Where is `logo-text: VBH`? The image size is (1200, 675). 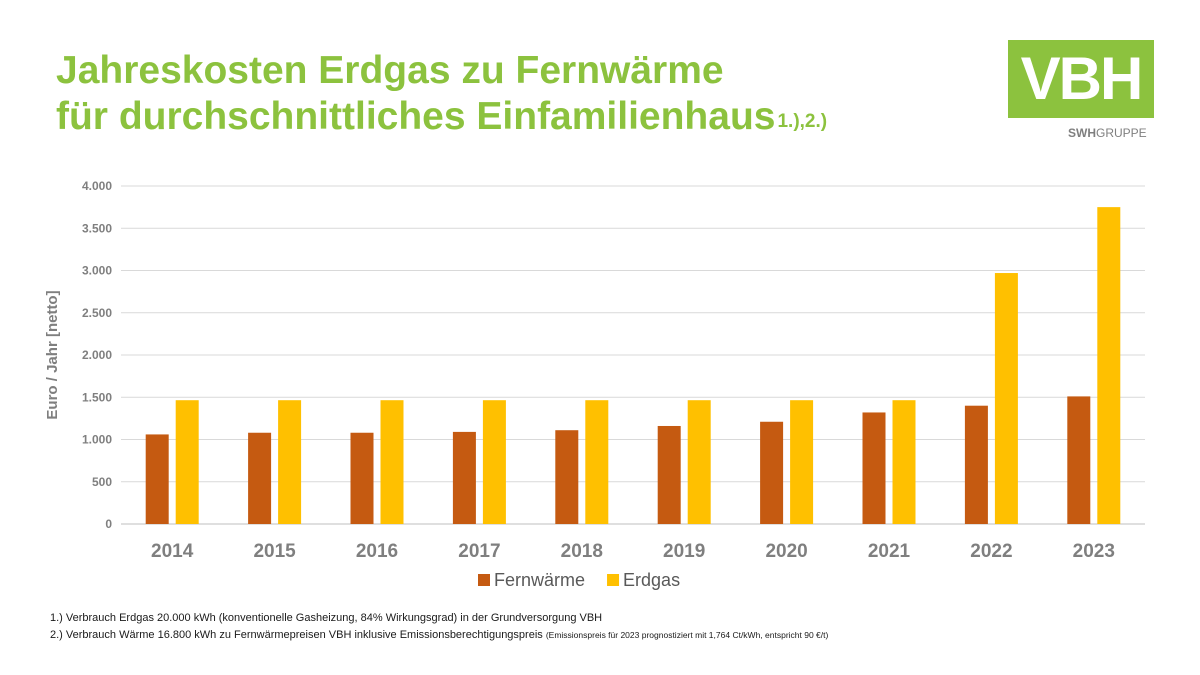
logo-text: VBH is located at coordinates (1082, 78).